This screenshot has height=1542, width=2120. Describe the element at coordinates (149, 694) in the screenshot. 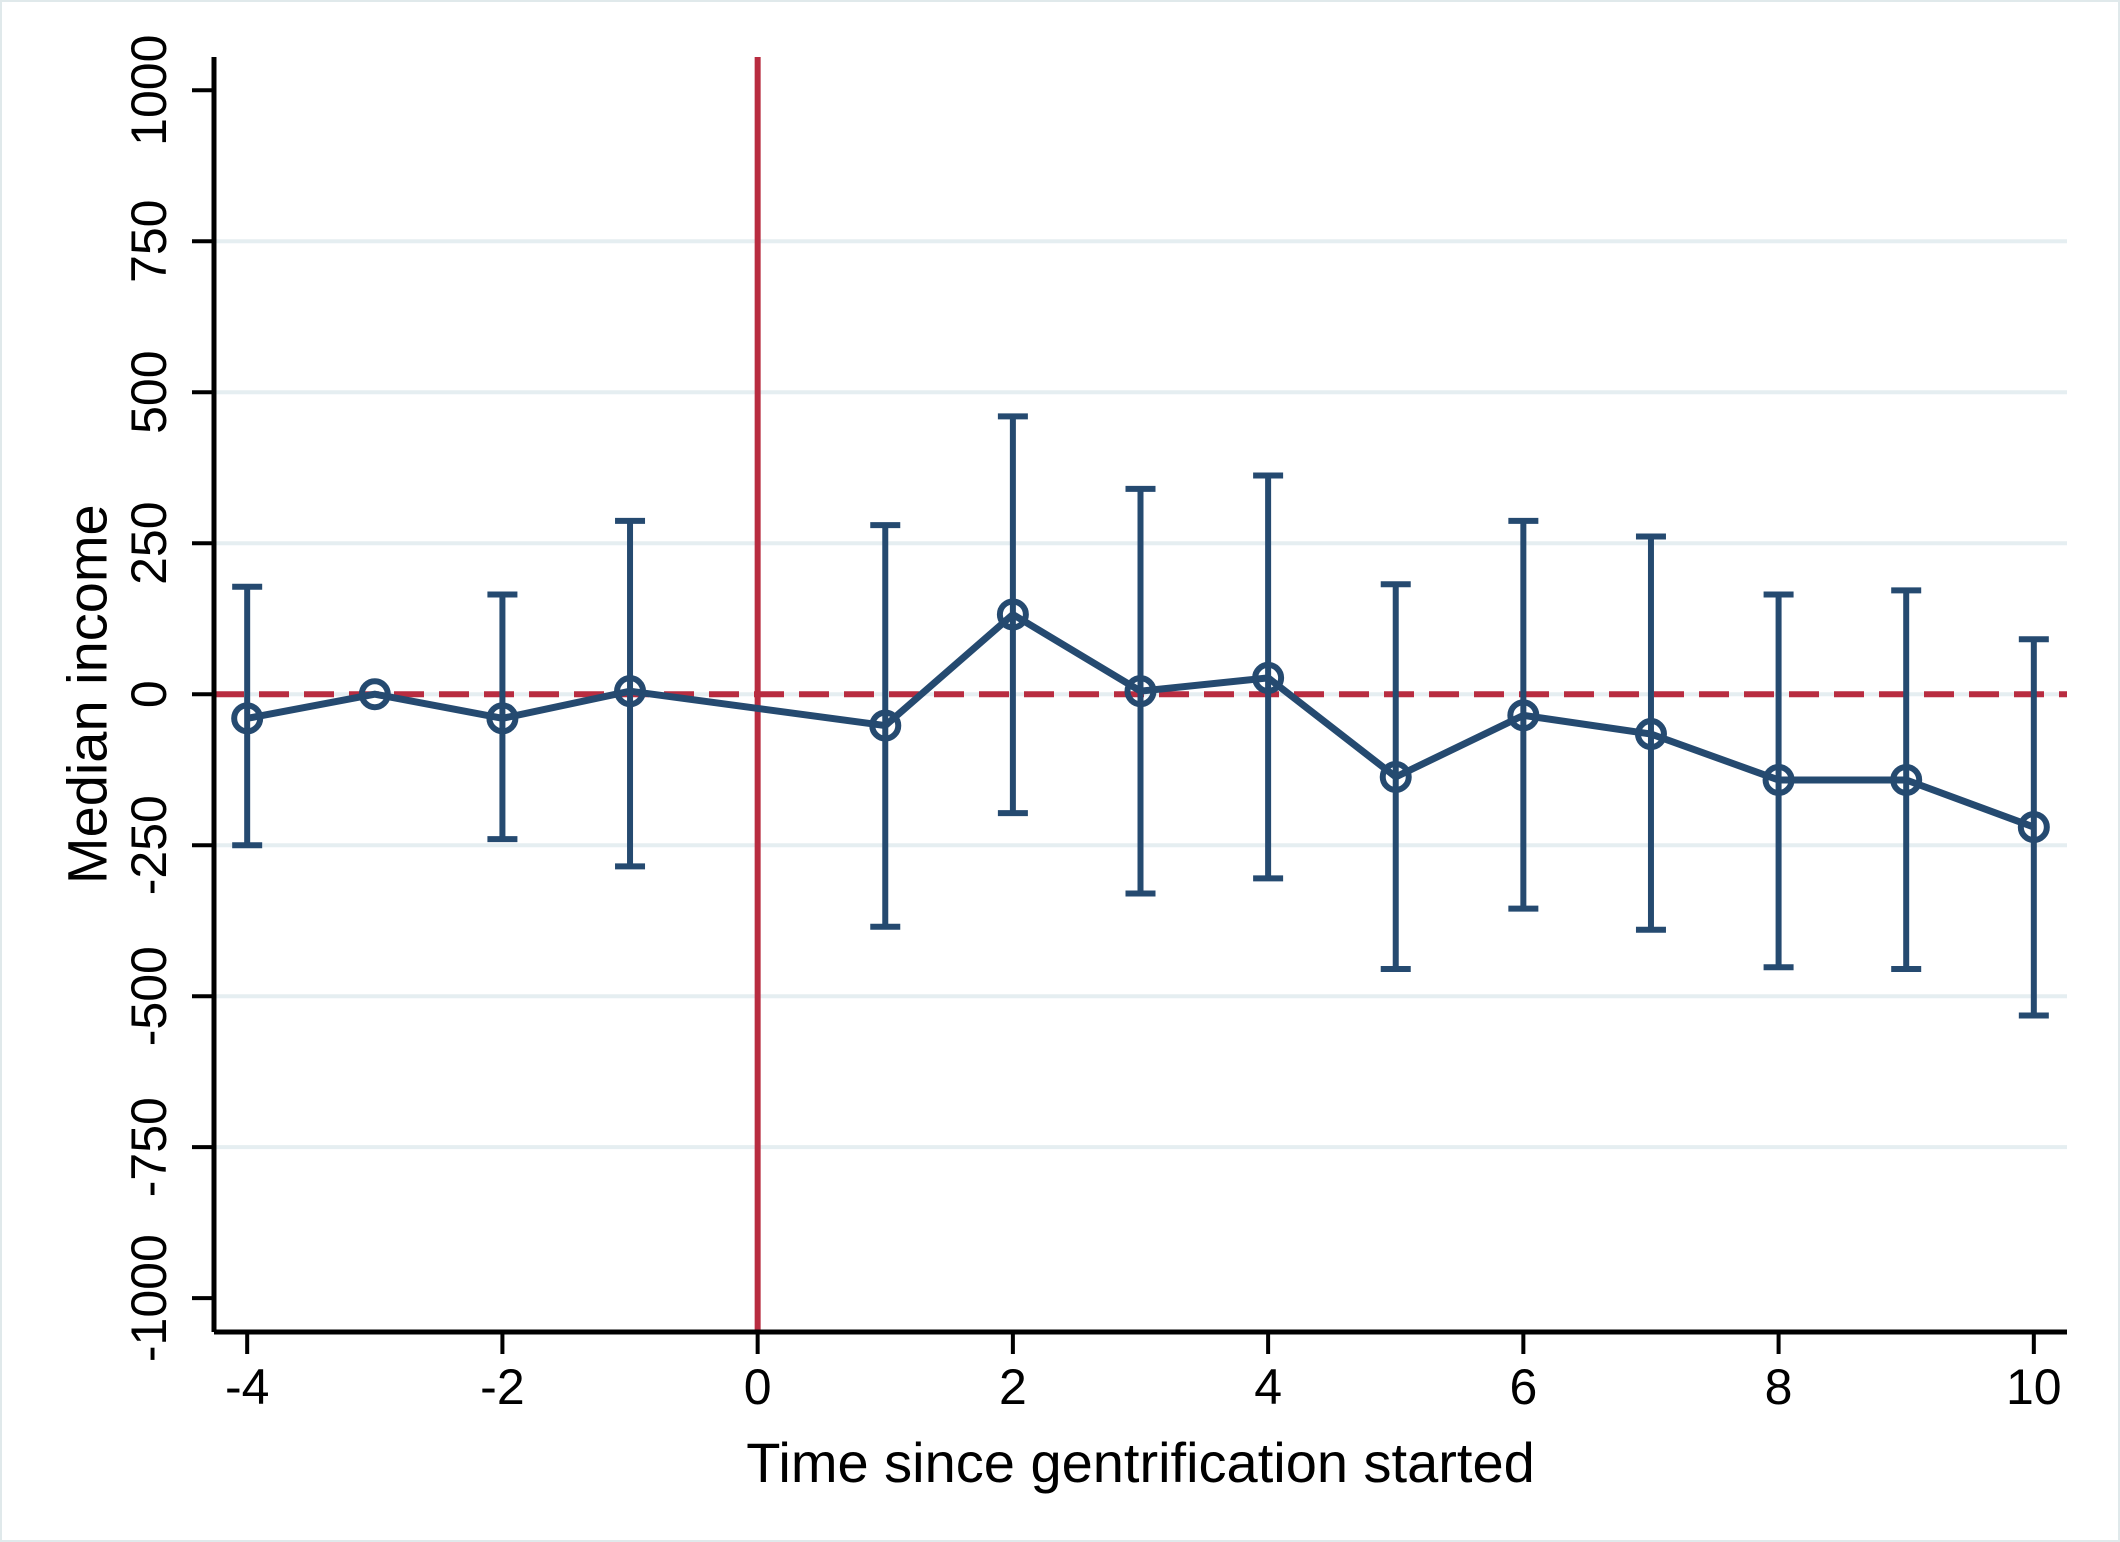

I see `y-tick-label: 0` at that location.